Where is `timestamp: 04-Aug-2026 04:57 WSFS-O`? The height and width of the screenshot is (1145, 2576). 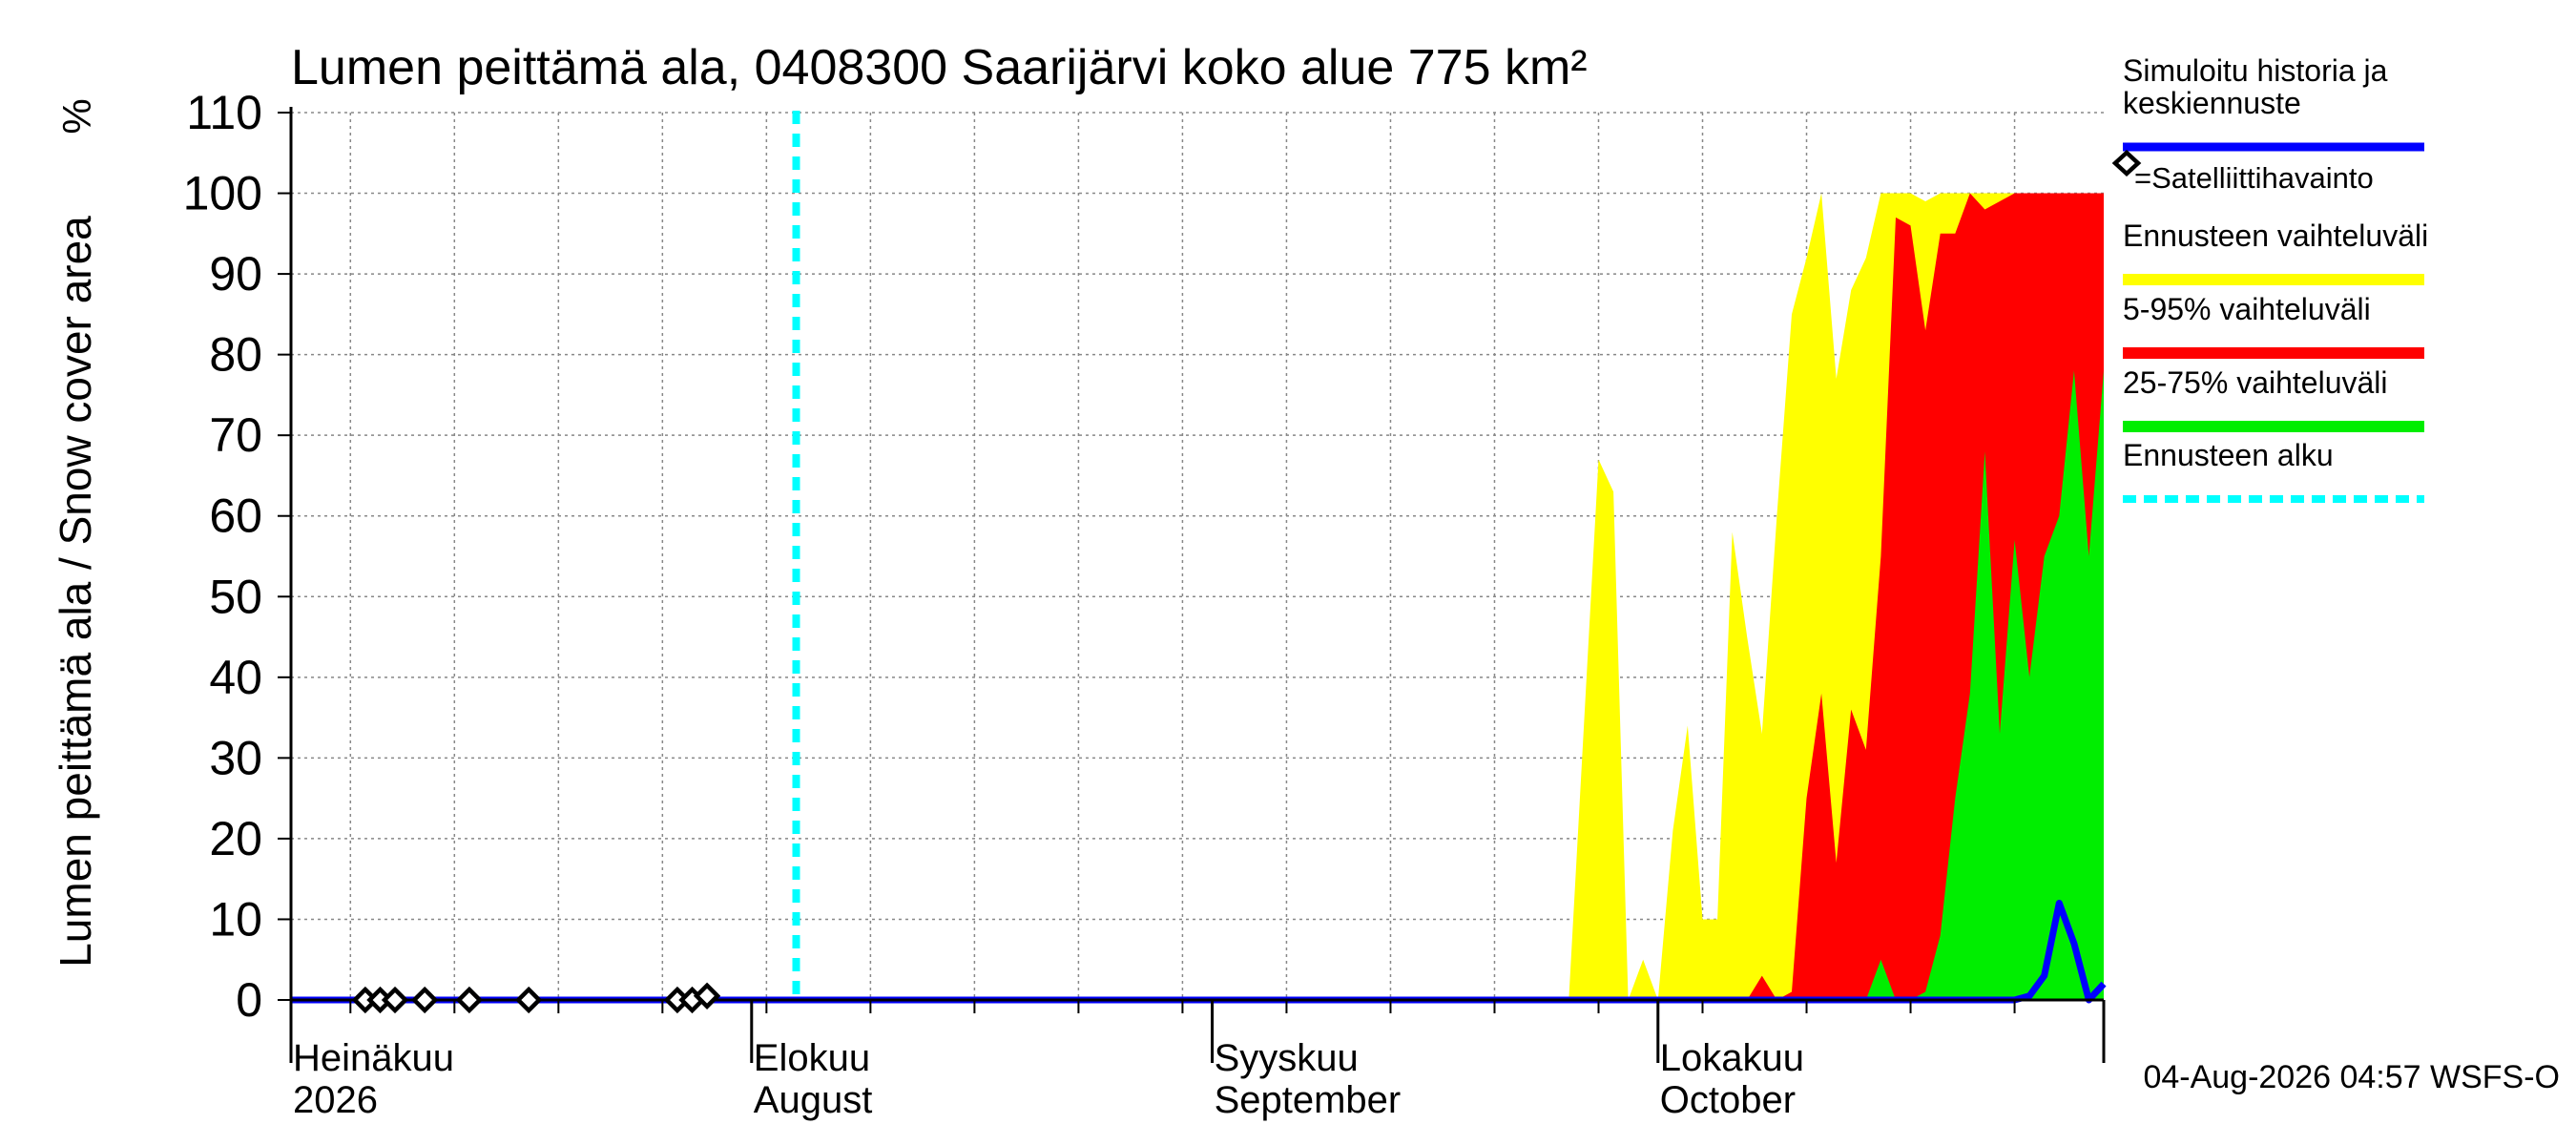
timestamp: 04-Aug-2026 04:57 WSFS-O is located at coordinates (2351, 1077).